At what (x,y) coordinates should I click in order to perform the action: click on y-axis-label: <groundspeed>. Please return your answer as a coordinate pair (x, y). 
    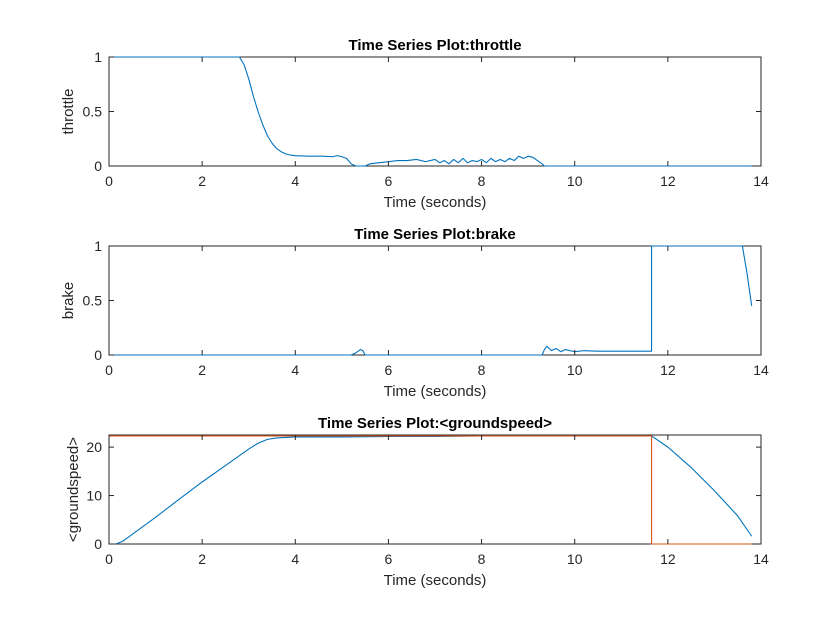
    Looking at the image, I should click on (73, 489).